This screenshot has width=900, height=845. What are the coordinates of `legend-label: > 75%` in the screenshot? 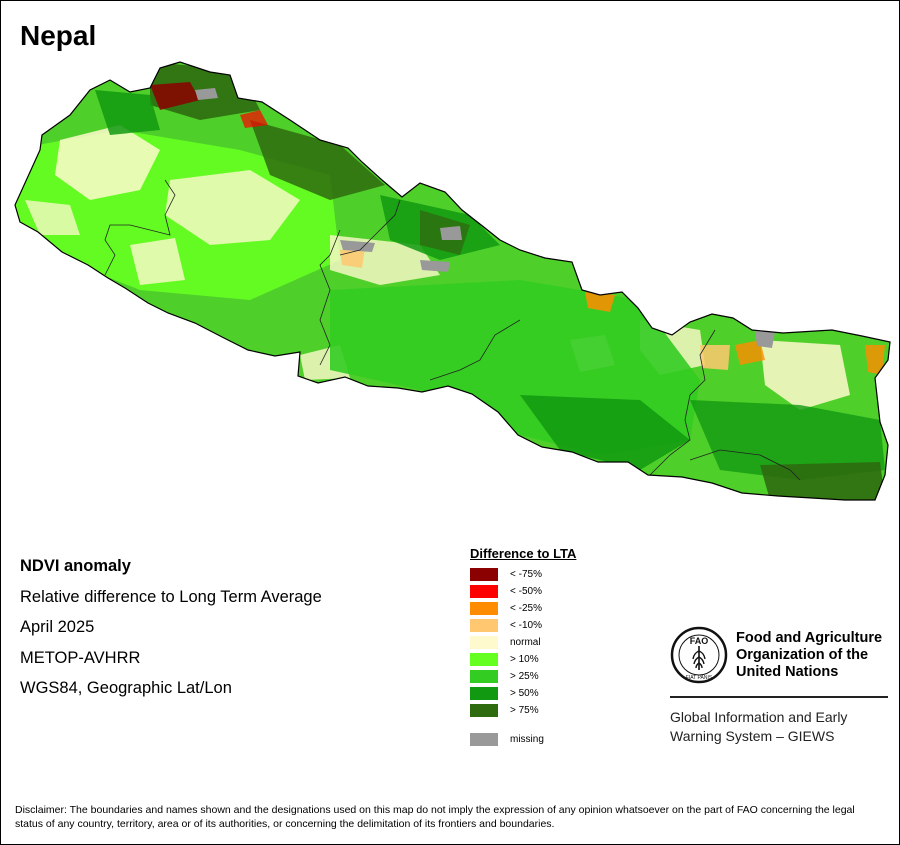 It's located at (524, 710).